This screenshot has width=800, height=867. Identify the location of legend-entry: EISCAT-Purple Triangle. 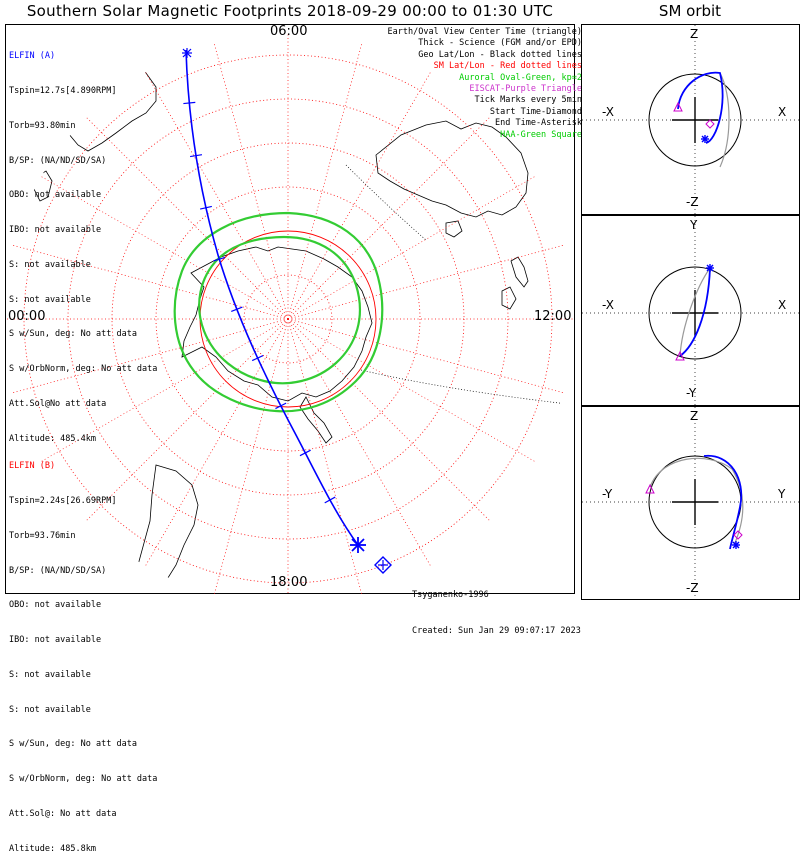
(525, 89).